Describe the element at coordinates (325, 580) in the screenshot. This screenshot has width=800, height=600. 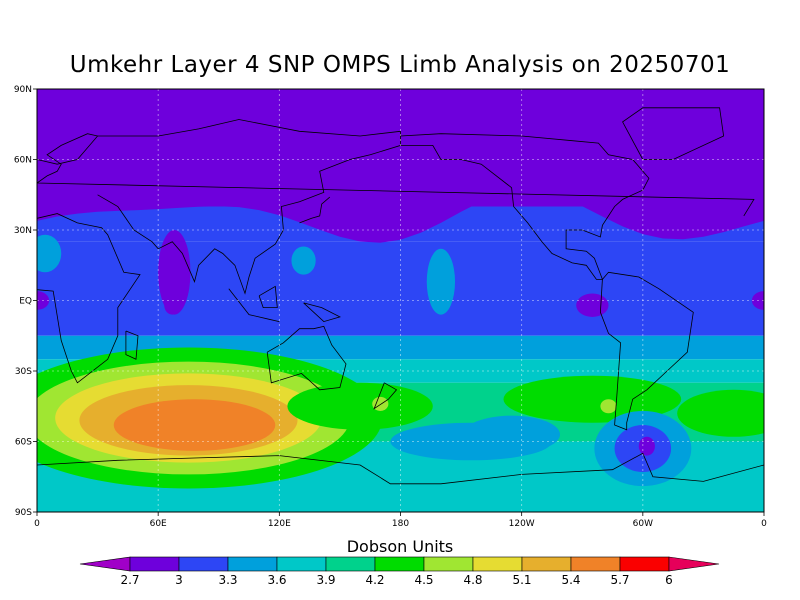
I see `colorbar-level-label: 3.9` at that location.